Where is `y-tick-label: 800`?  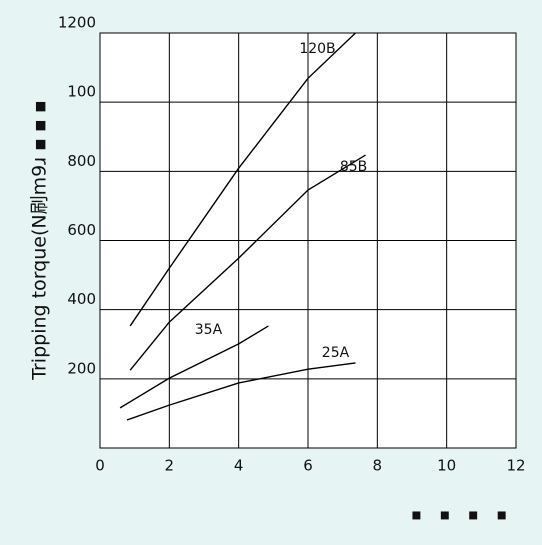 y-tick-label: 800 is located at coordinates (81, 161).